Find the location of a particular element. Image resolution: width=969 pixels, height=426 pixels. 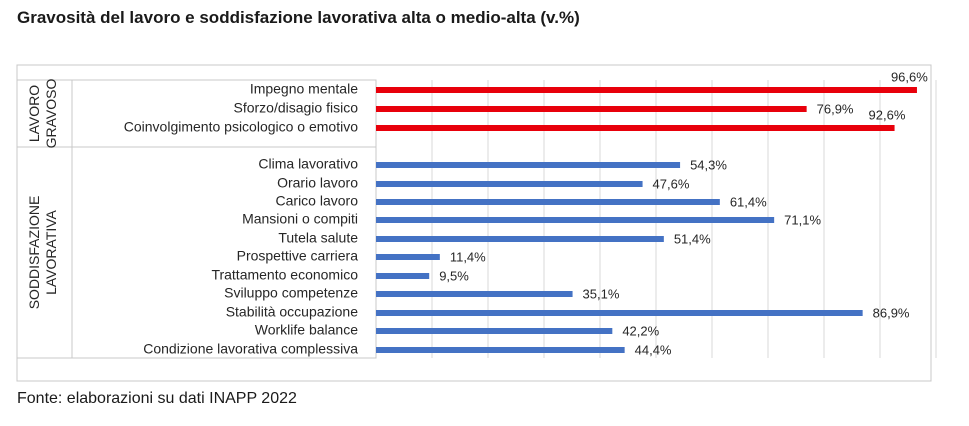

group-label: LAVORATIVA is located at coordinates (51, 251).